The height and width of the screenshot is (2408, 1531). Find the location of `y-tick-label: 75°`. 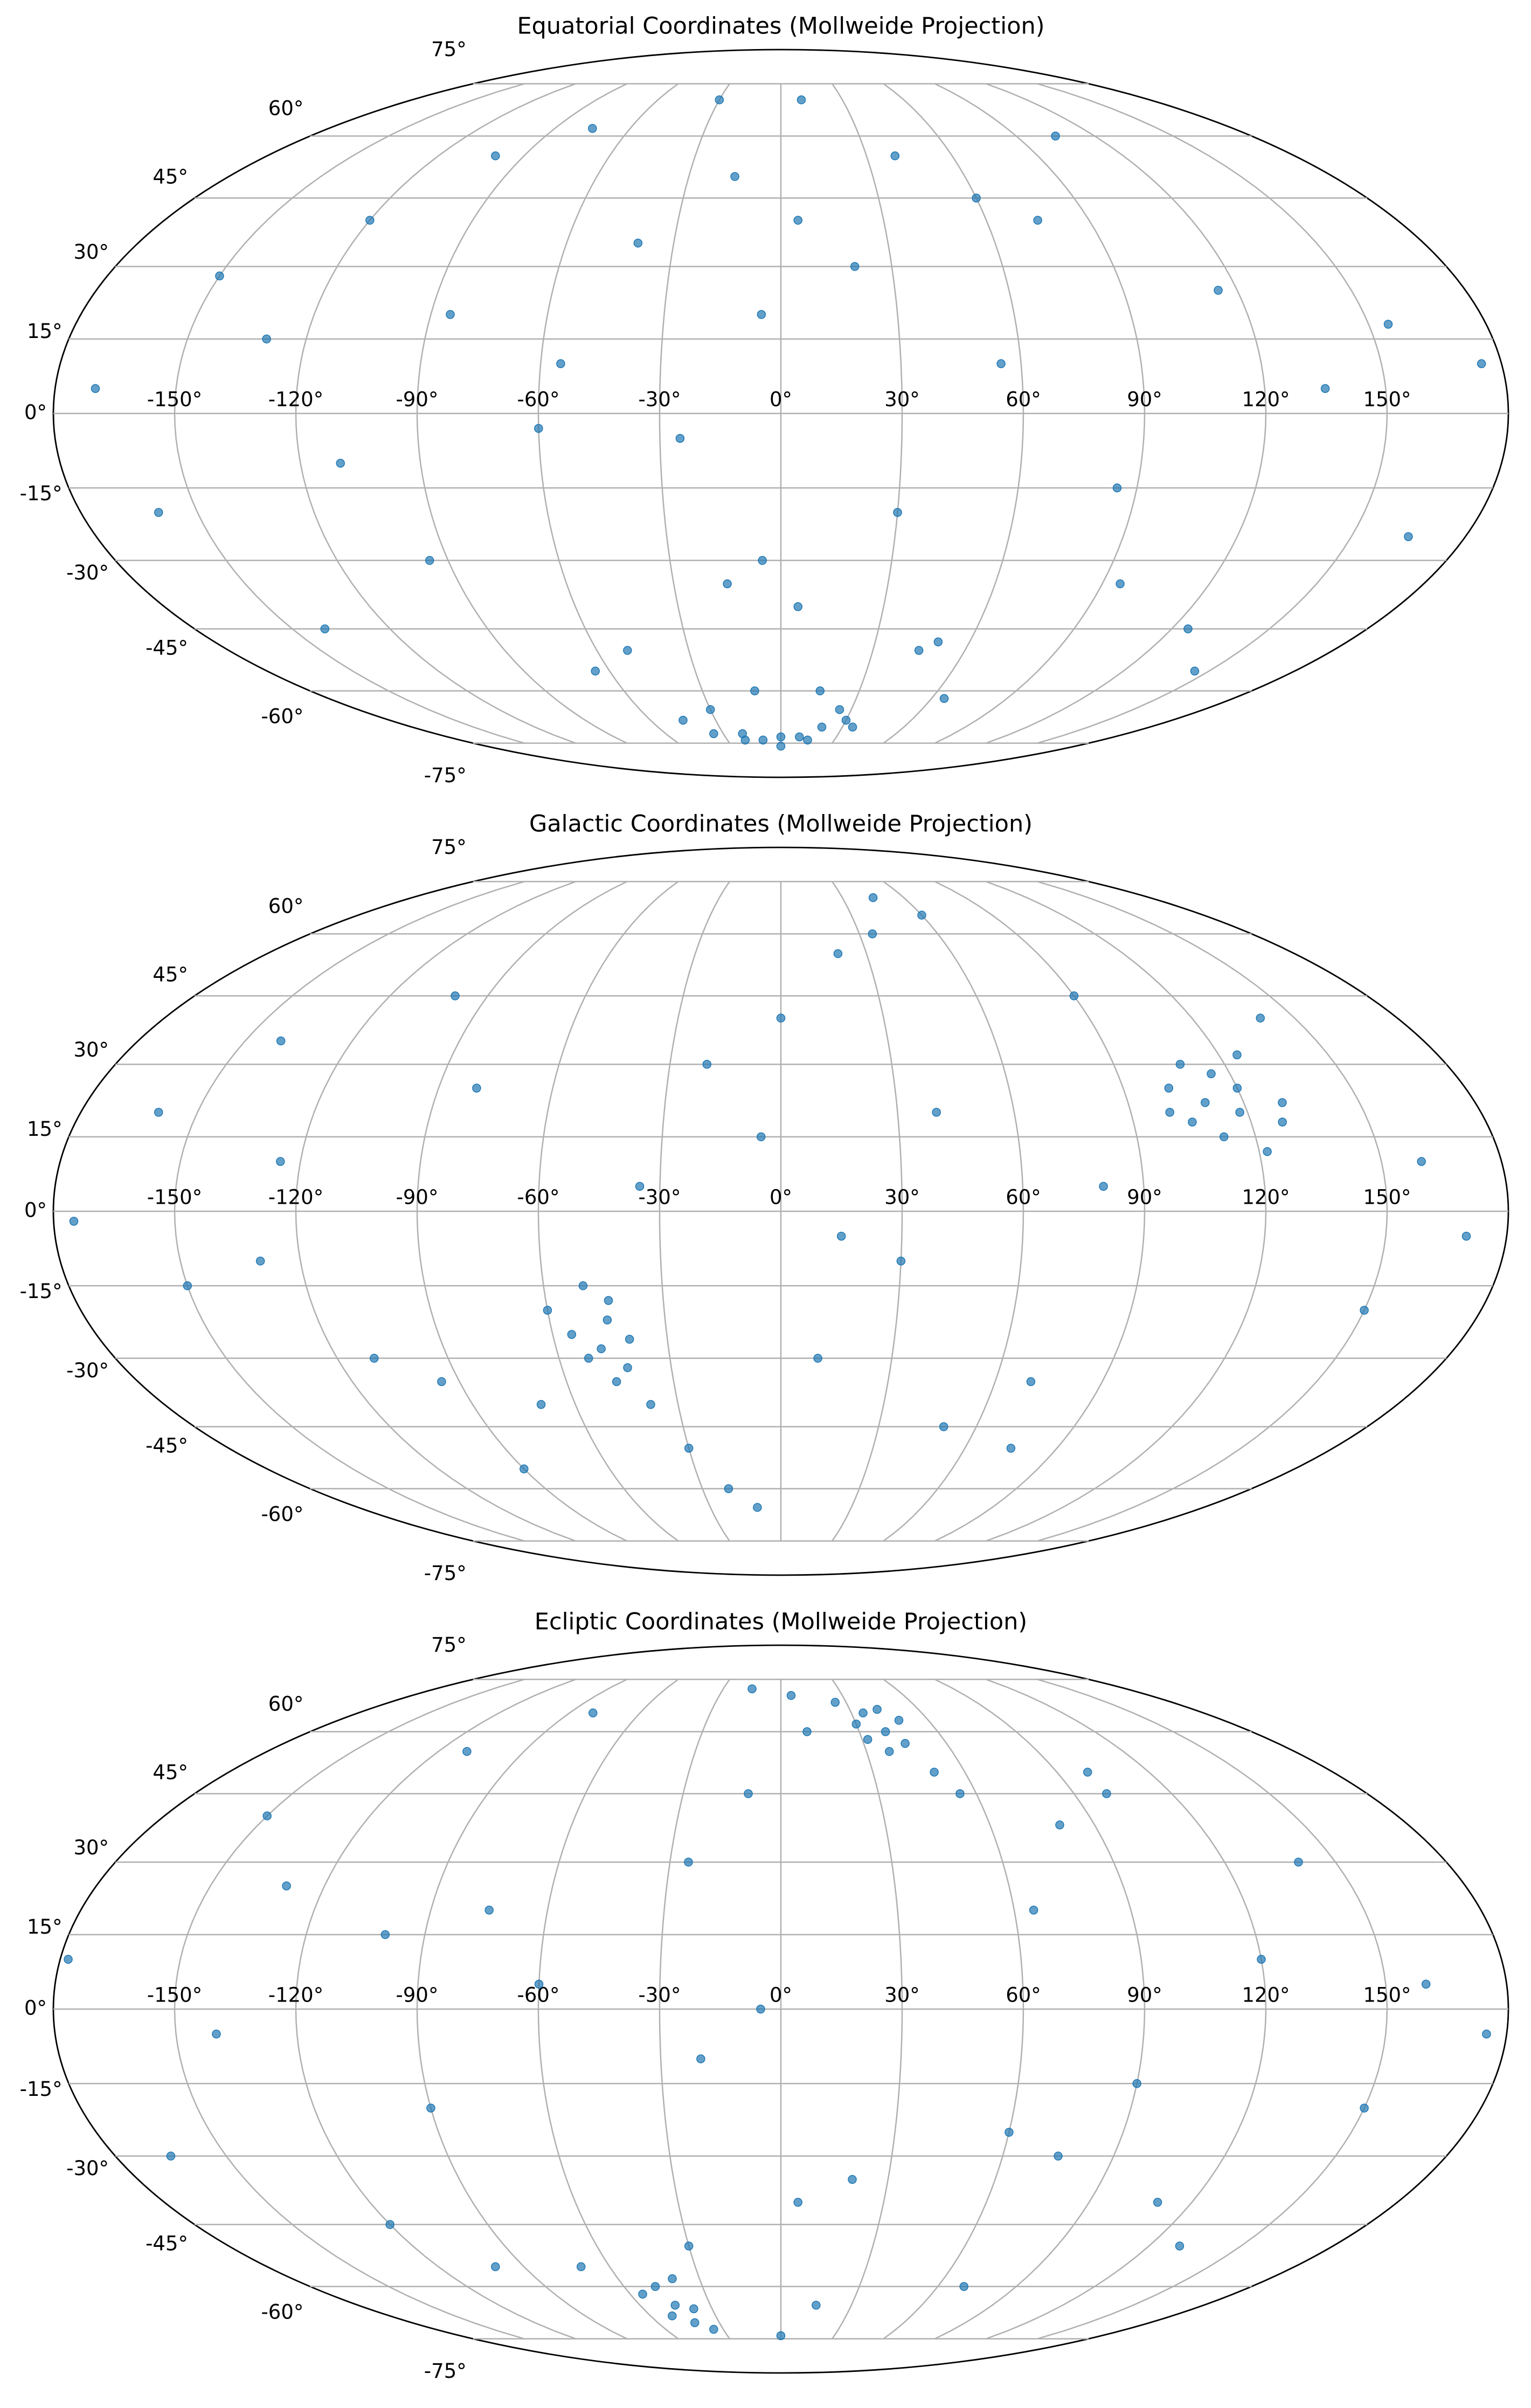

y-tick-label: 75° is located at coordinates (449, 847).